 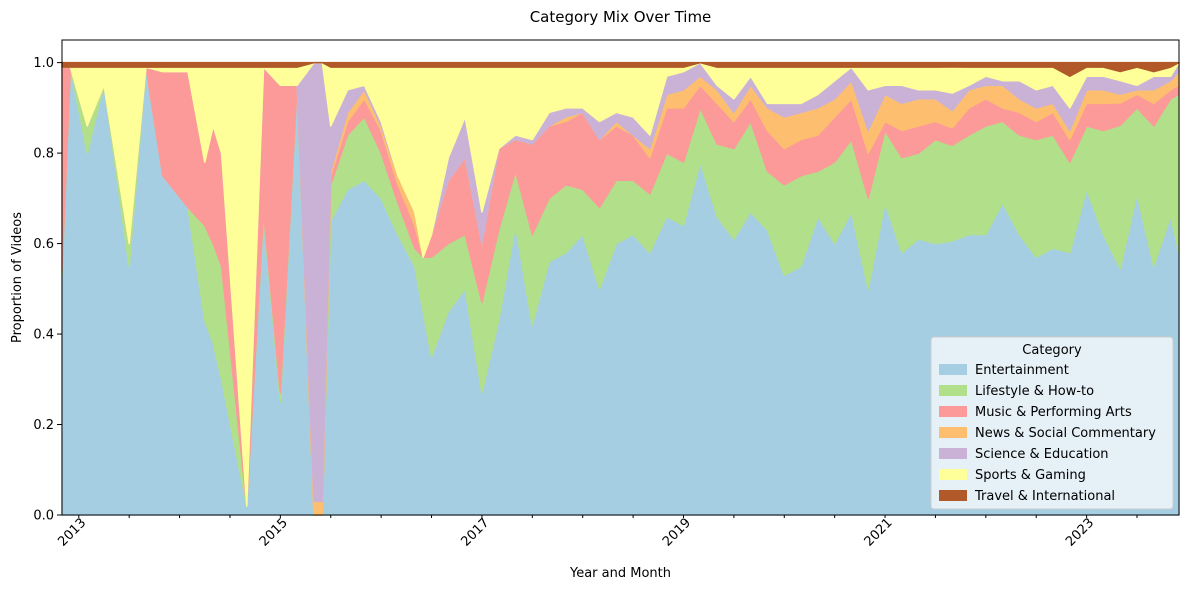 I want to click on legend-swatch-science-education, so click(x=953, y=453).